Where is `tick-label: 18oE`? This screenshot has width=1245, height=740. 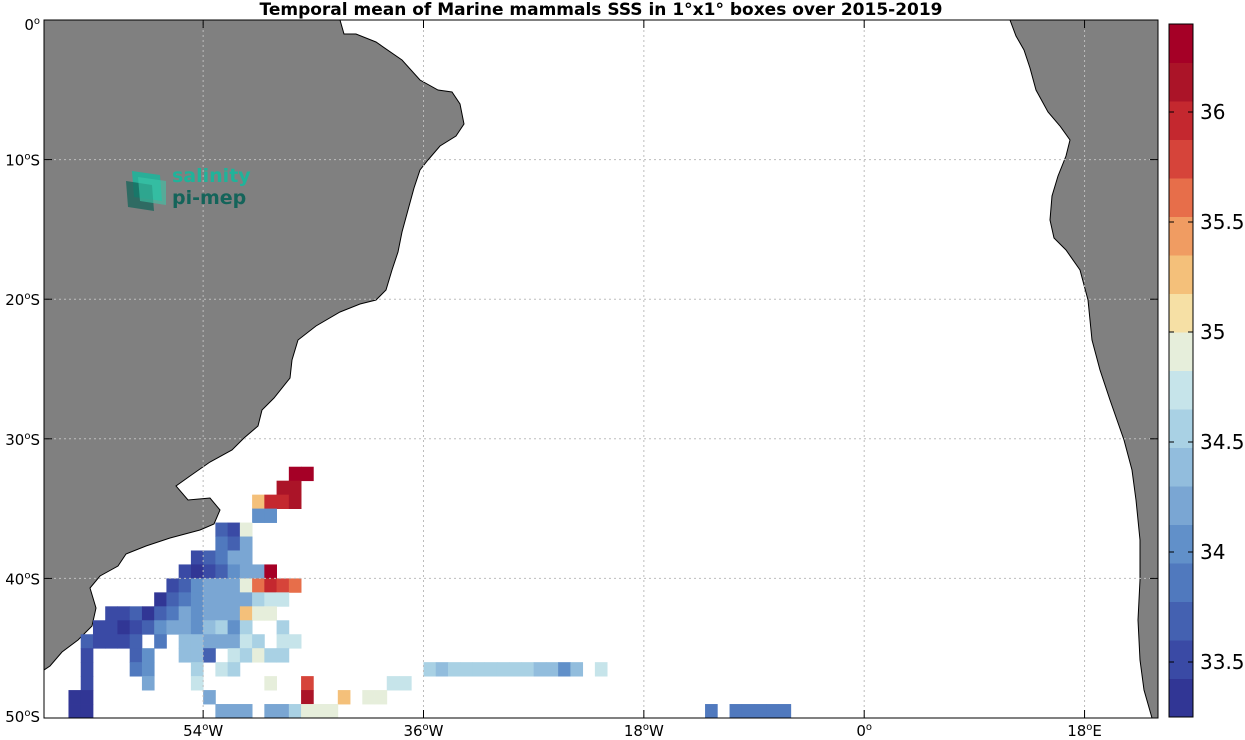
tick-label: 18oE is located at coordinates (1084, 731).